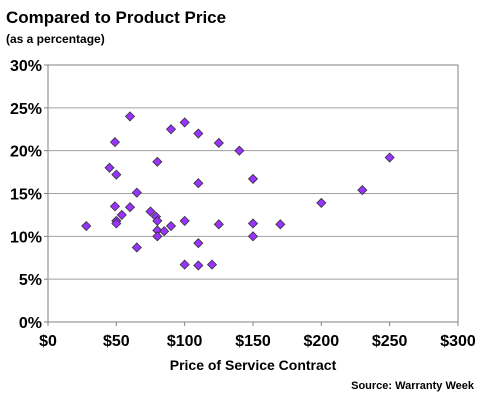 Image resolution: width=480 pixels, height=400 pixels. What do you see at coordinates (26, 195) in the screenshot?
I see `y-tick-label: 15%` at bounding box center [26, 195].